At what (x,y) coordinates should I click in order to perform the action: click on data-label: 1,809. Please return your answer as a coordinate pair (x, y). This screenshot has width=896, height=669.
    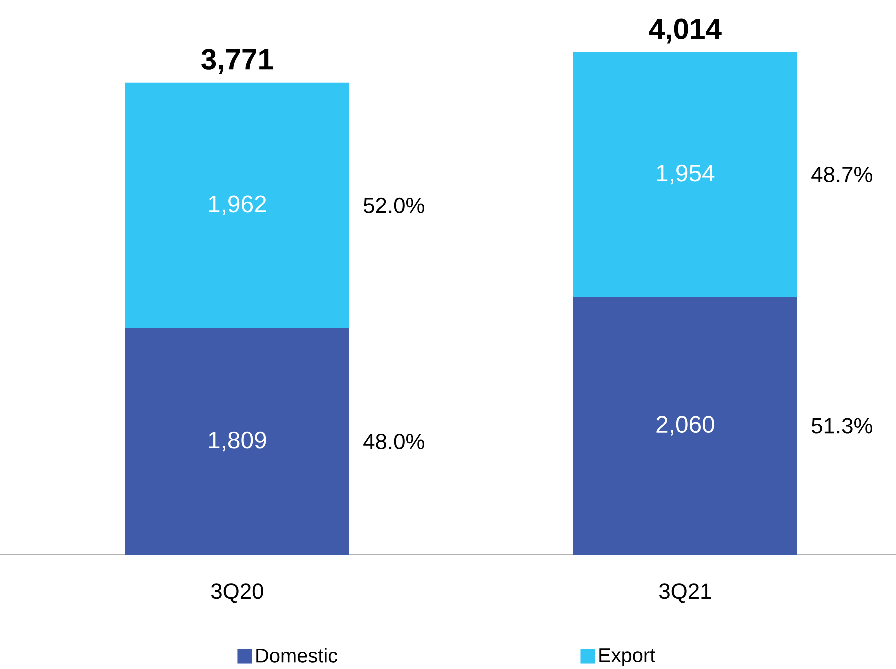
    Looking at the image, I should click on (237, 442).